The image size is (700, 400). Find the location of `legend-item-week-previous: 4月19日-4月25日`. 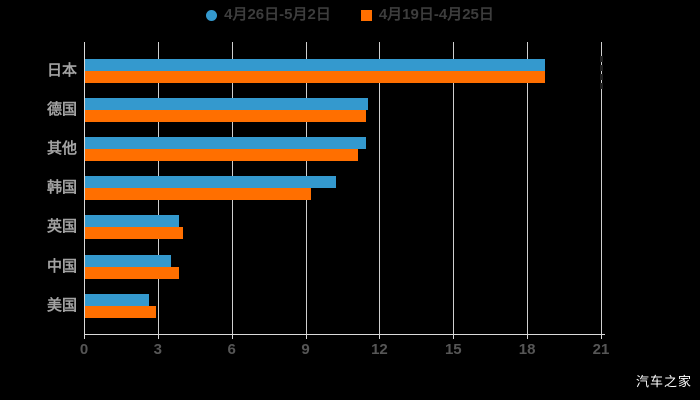

legend-item-week-previous: 4月19日-4月25日 is located at coordinates (427, 15).